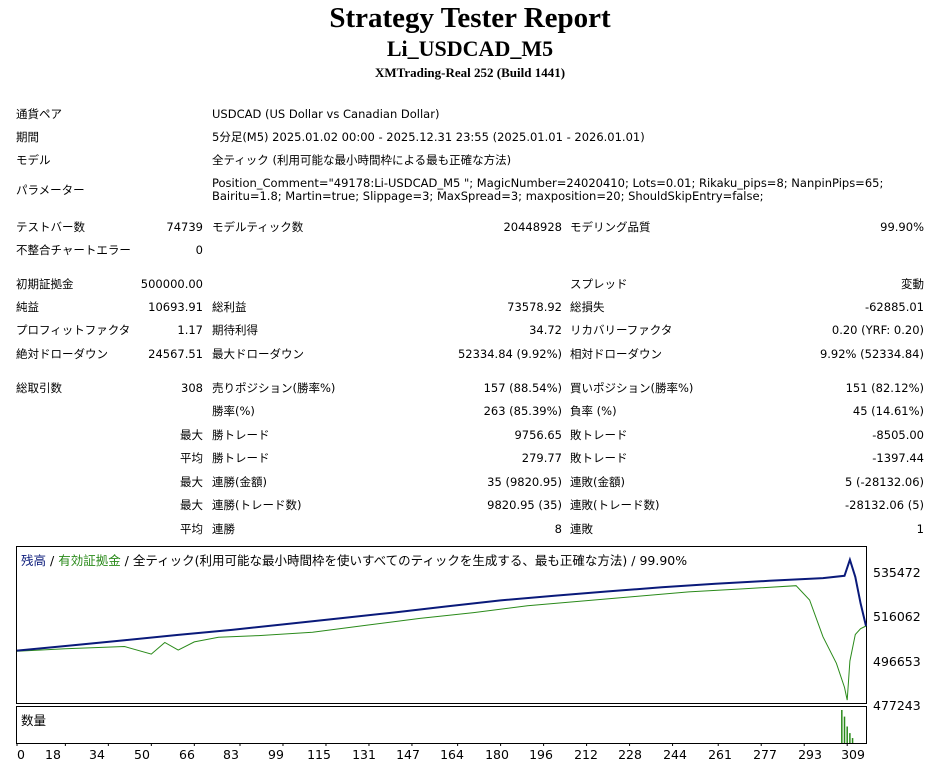 This screenshot has height=762, width=940. Describe the element at coordinates (675, 754) in the screenshot. I see `x-tick-label: 244` at that location.